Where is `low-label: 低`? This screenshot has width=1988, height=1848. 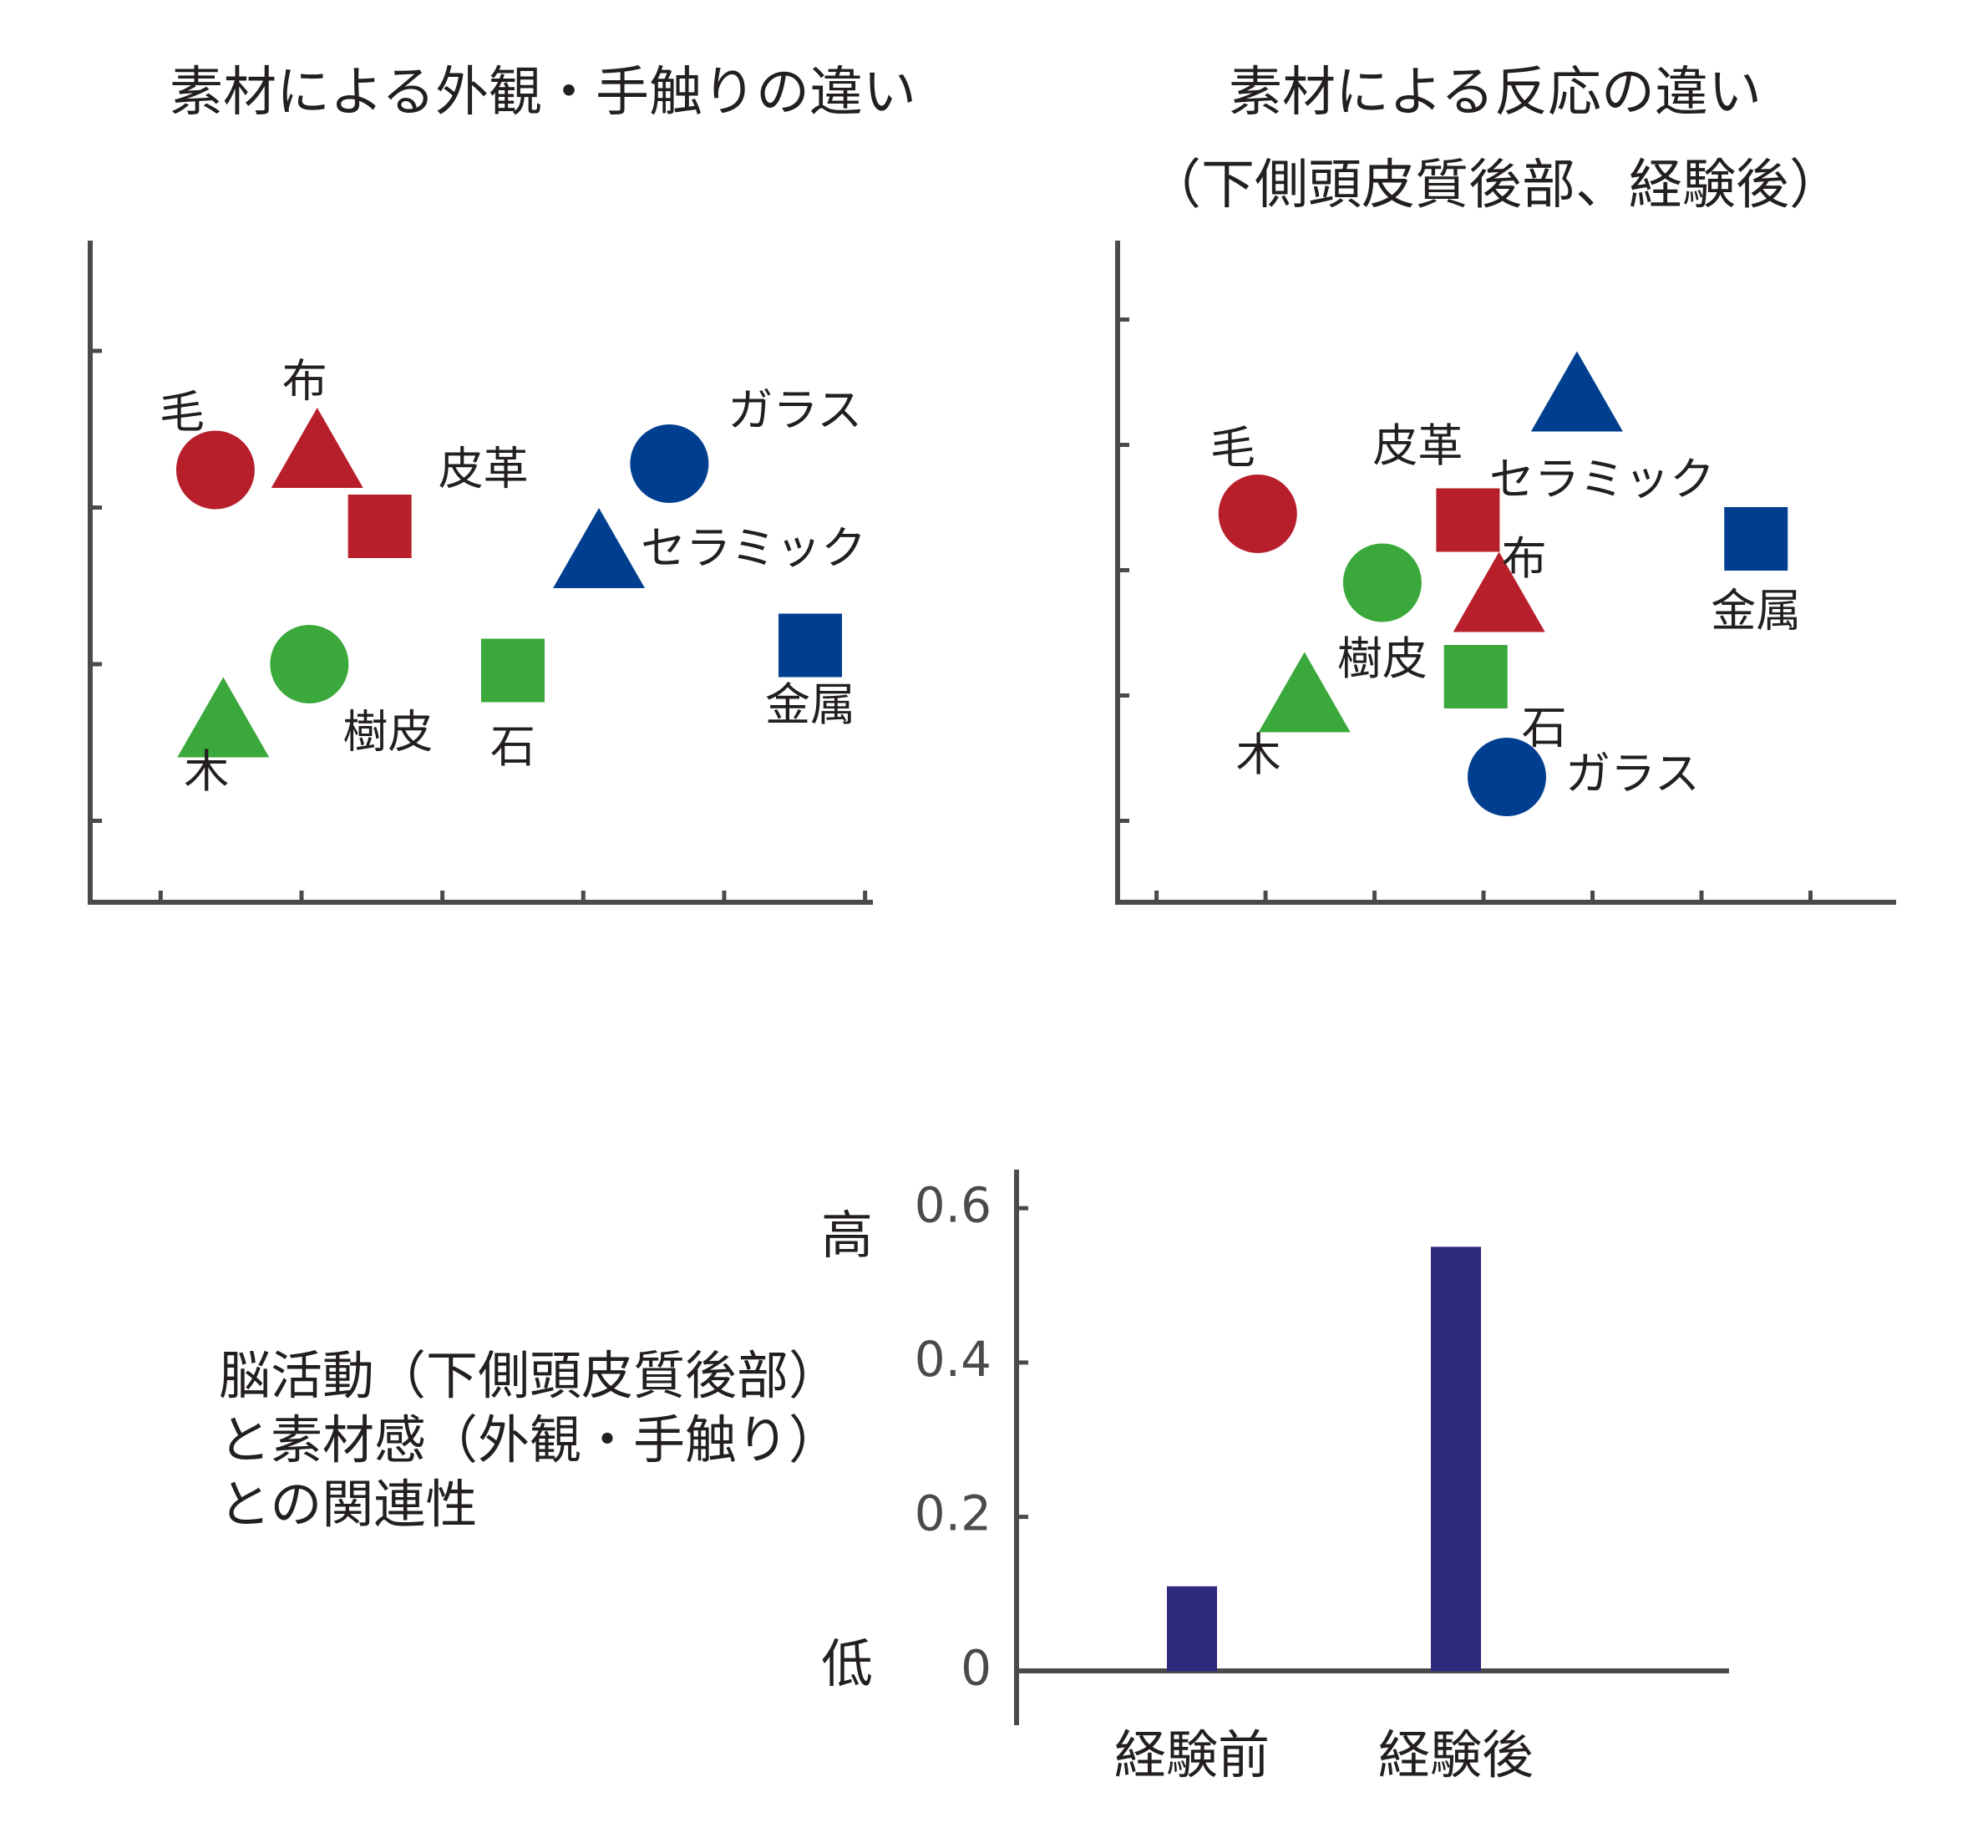 low-label: 低 is located at coordinates (847, 1663).